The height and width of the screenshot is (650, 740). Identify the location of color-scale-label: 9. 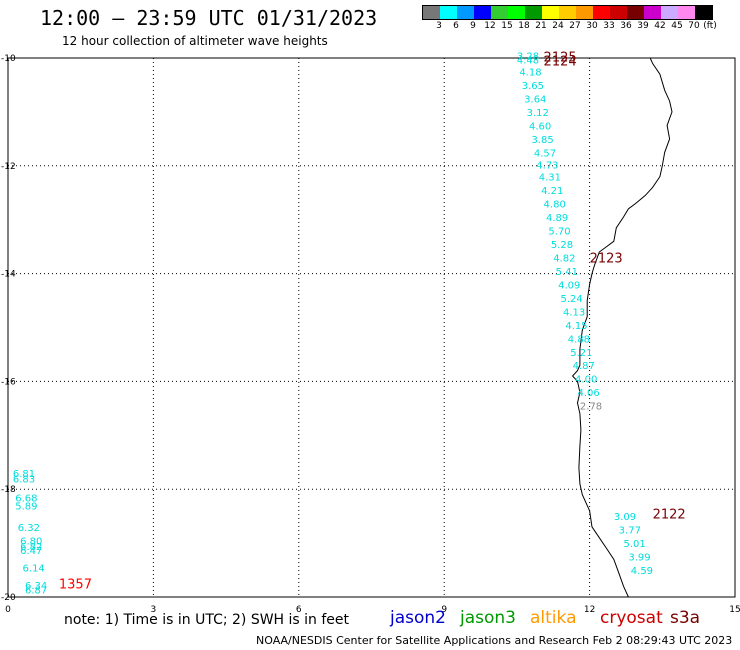
(473, 26).